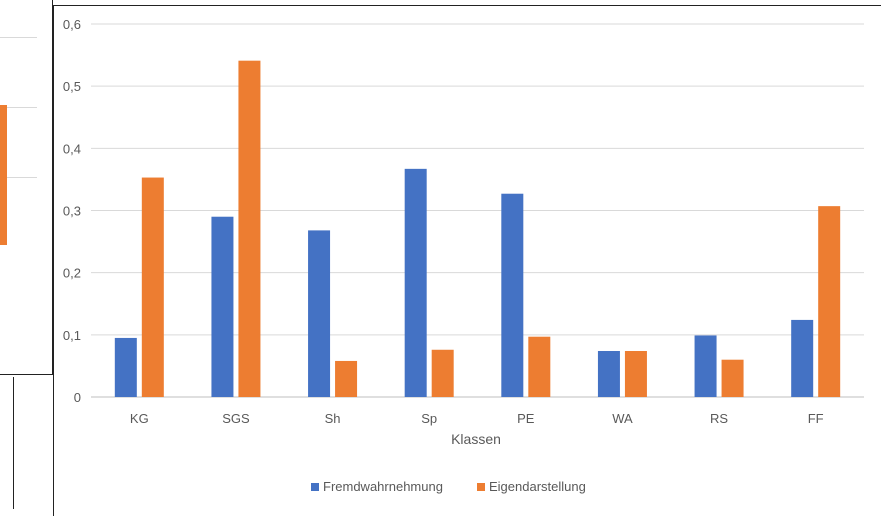 The width and height of the screenshot is (881, 516). What do you see at coordinates (539, 366) in the screenshot?
I see `bar-eigendarstellung-pe` at bounding box center [539, 366].